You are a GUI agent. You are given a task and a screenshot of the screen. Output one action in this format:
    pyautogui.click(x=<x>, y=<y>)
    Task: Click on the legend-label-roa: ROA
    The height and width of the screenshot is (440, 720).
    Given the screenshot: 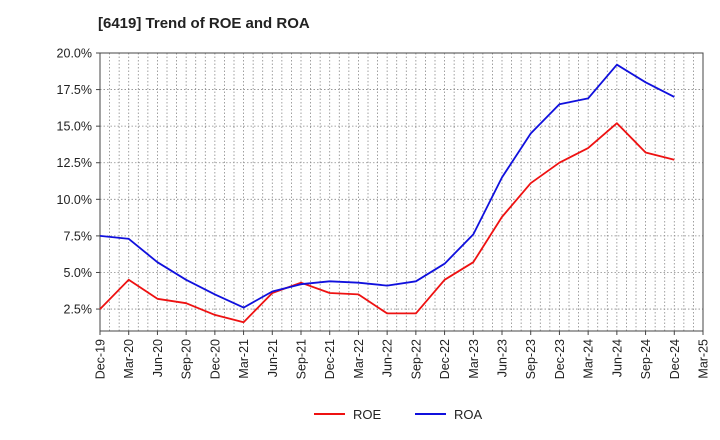 What is the action you would take?
    pyautogui.click(x=468, y=414)
    